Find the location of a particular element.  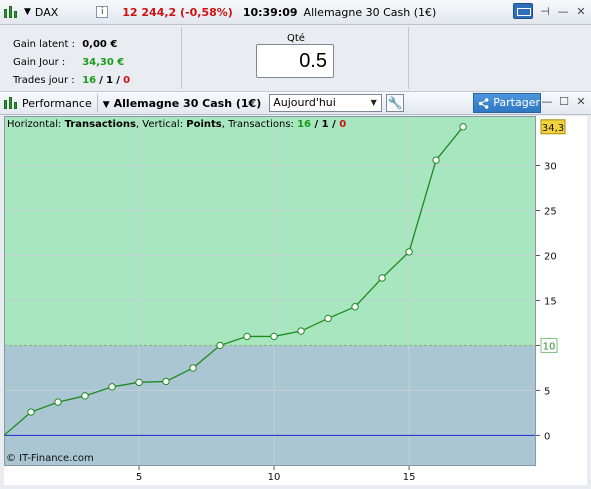

stat-trades: Trades jour : 16 / 1 / 0 is located at coordinates (71, 80).